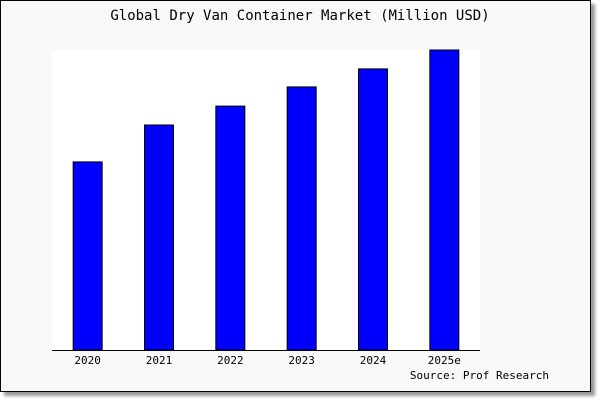 The width and height of the screenshot is (600, 400). Describe the element at coordinates (230, 228) in the screenshot. I see `bar-2022` at that location.